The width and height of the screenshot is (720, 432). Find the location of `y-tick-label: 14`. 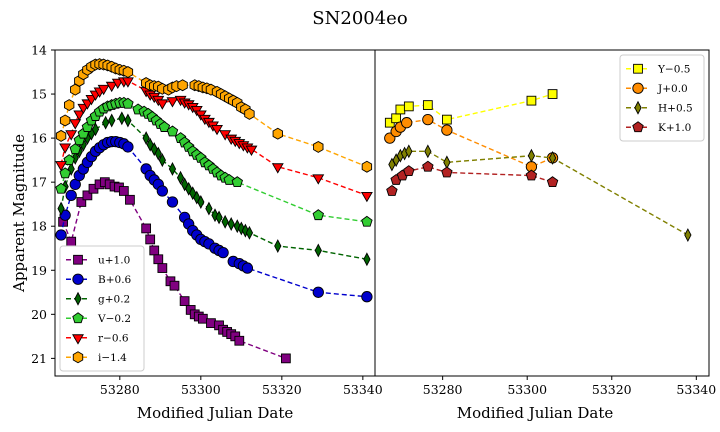

y-tick-label: 14 is located at coordinates (39, 50).